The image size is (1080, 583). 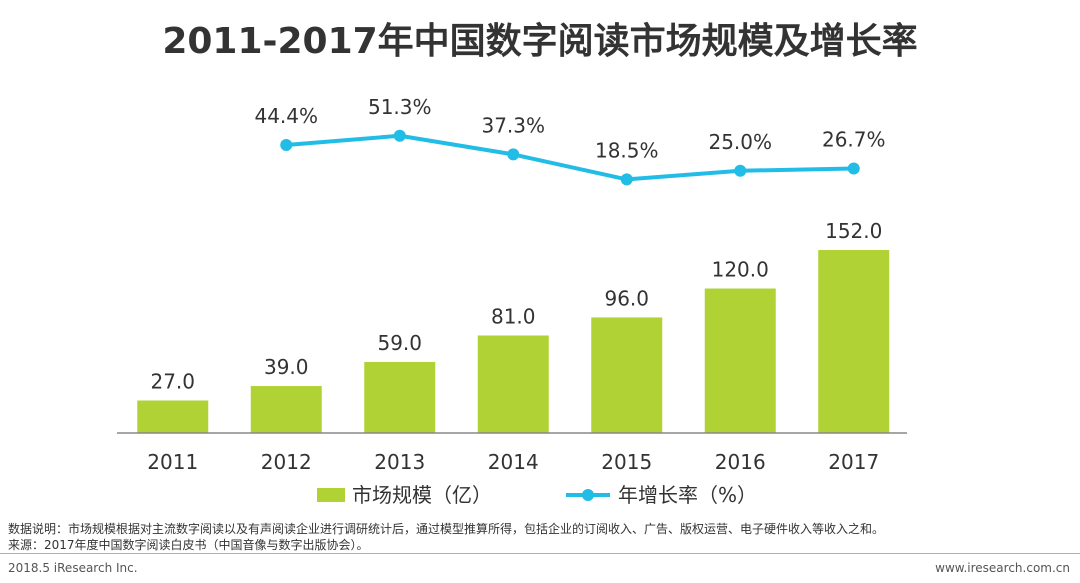 What do you see at coordinates (73, 568) in the screenshot?
I see `footer-copyright: 2018.5 iResearch Inc.` at bounding box center [73, 568].